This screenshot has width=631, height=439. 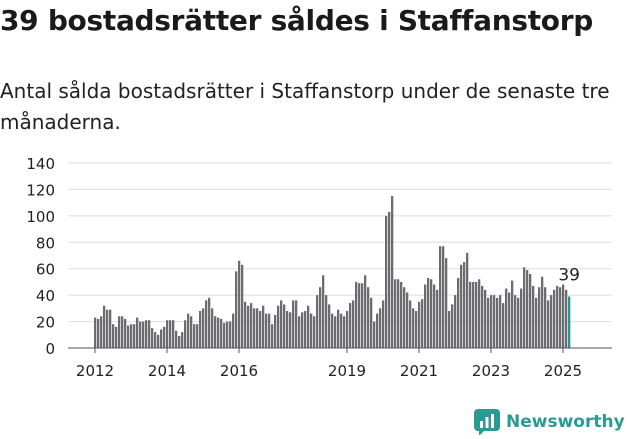 I want to click on x-tick-label: 2014, so click(x=167, y=371).